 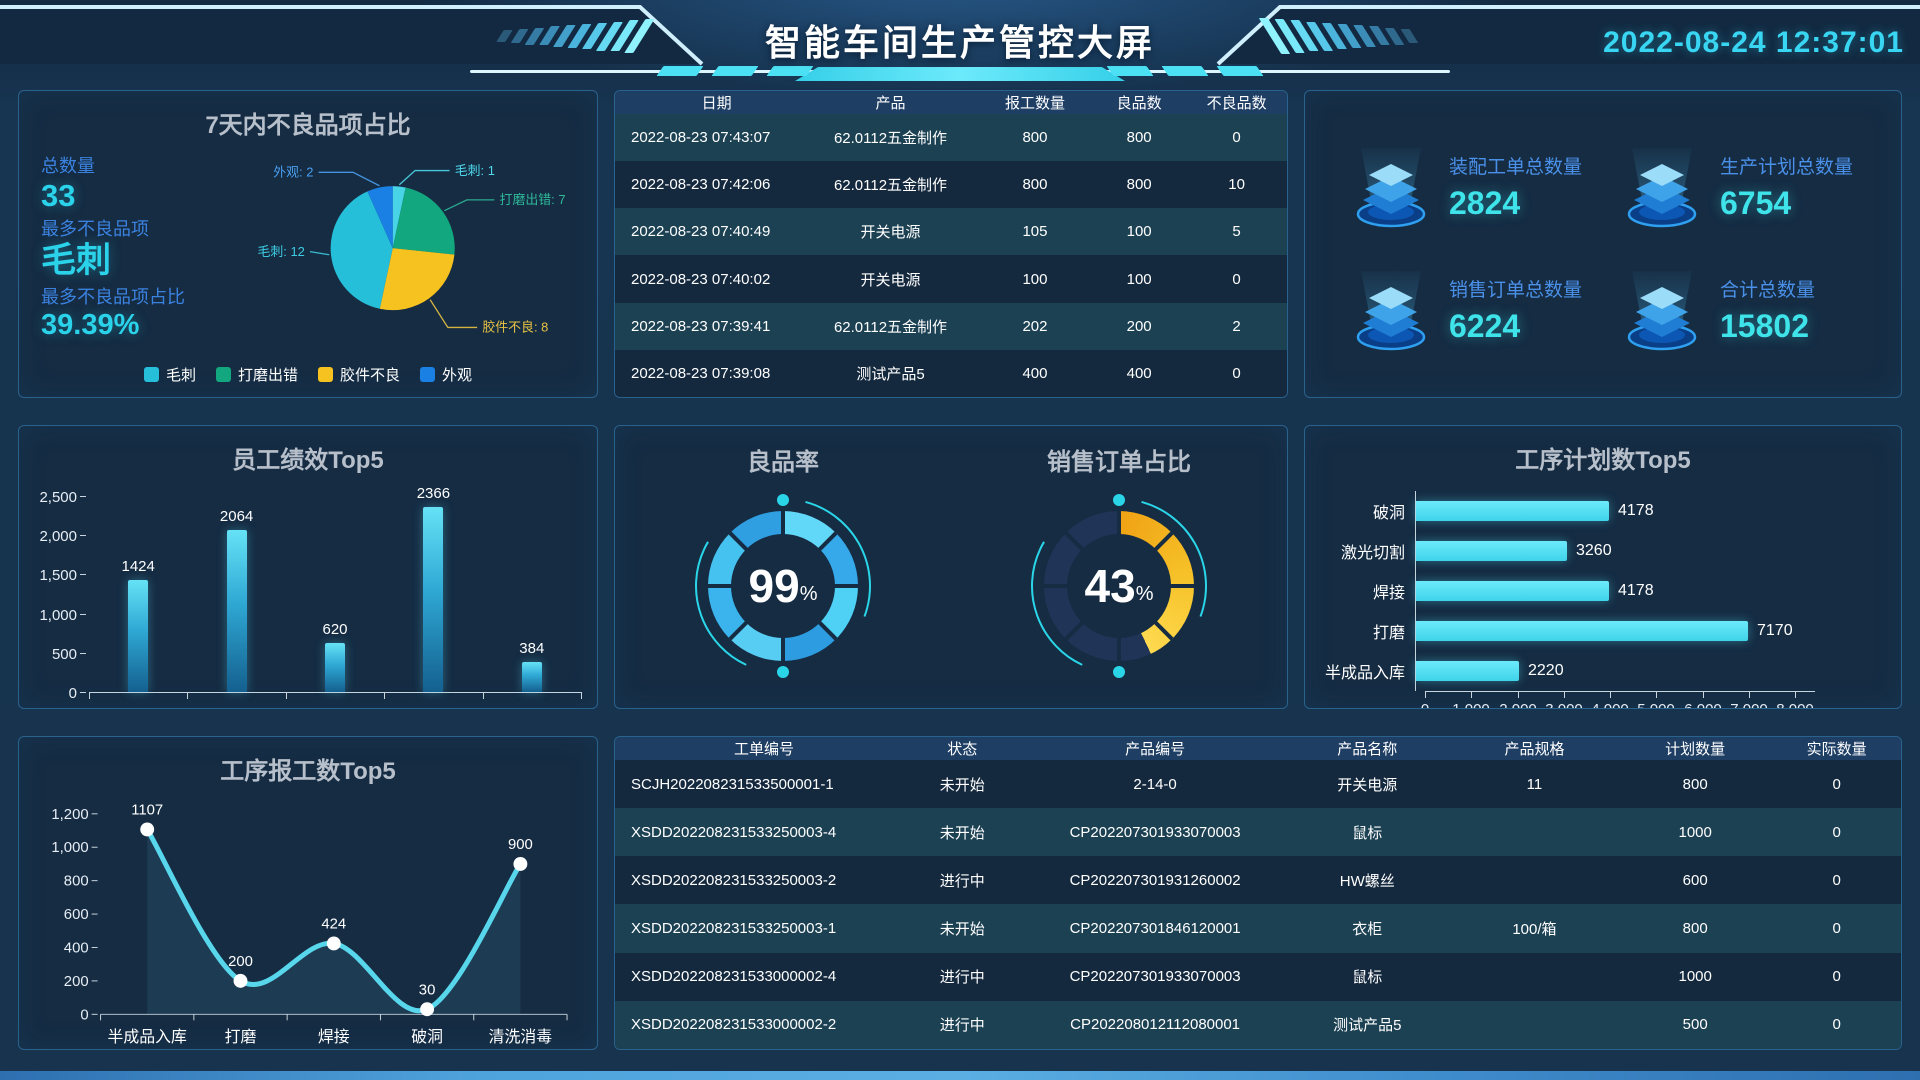 What do you see at coordinates (1236, 102) in the screenshot?
I see `column-header: 不良品数` at bounding box center [1236, 102].